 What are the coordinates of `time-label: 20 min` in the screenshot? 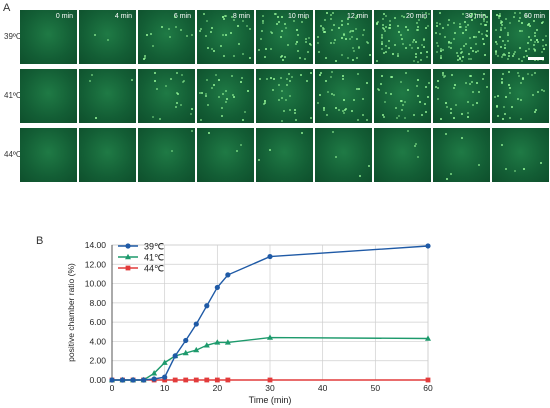 It's located at (416, 16).